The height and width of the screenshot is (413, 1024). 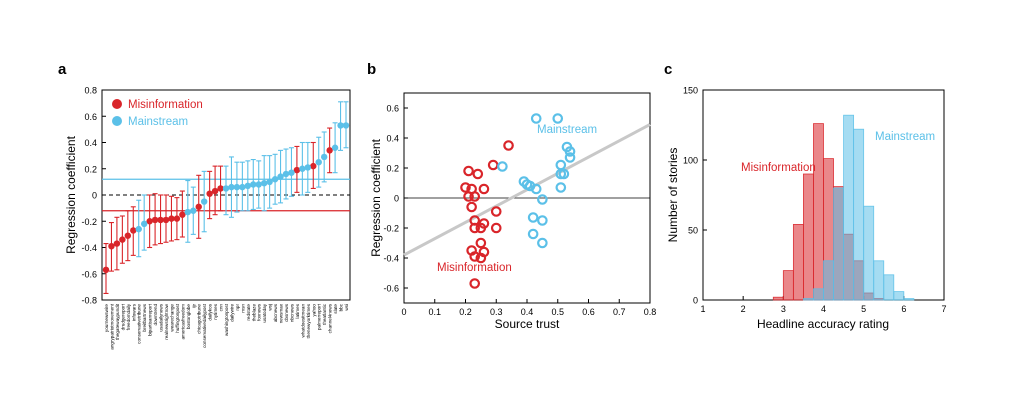 I want to click on panel-a-category-label: wsi, so click(x=346, y=307).